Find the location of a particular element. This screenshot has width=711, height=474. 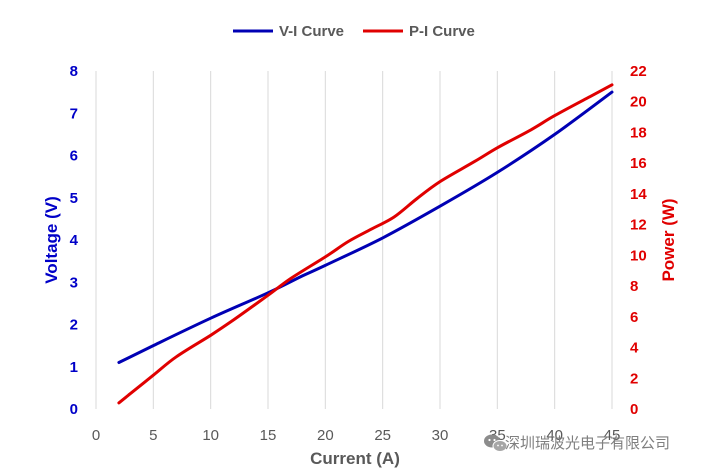

y-left-tick-label-4: 4 is located at coordinates (74, 240).